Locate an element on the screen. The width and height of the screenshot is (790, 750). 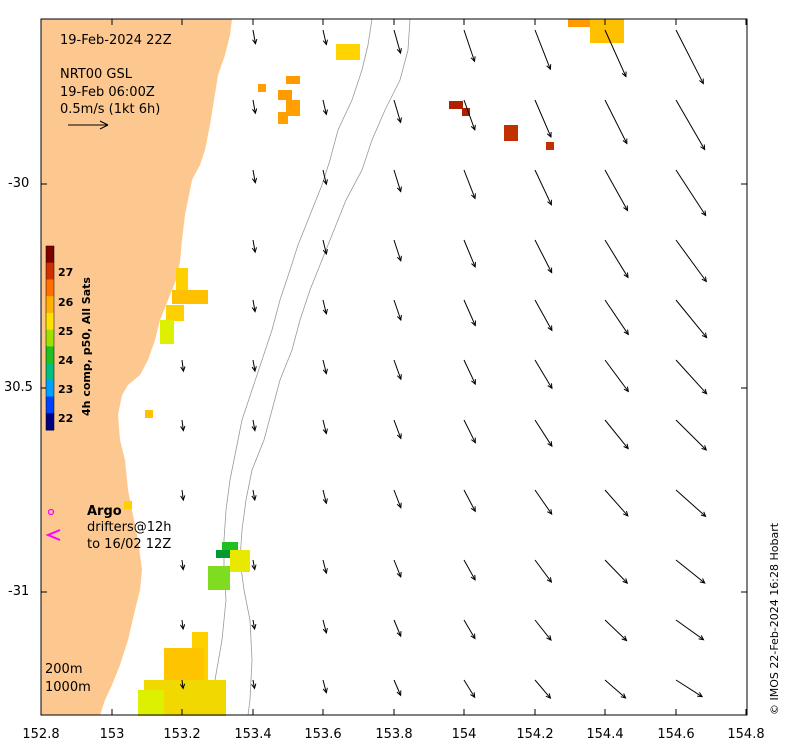
drifters-label: drifters@12h is located at coordinates (129, 527).